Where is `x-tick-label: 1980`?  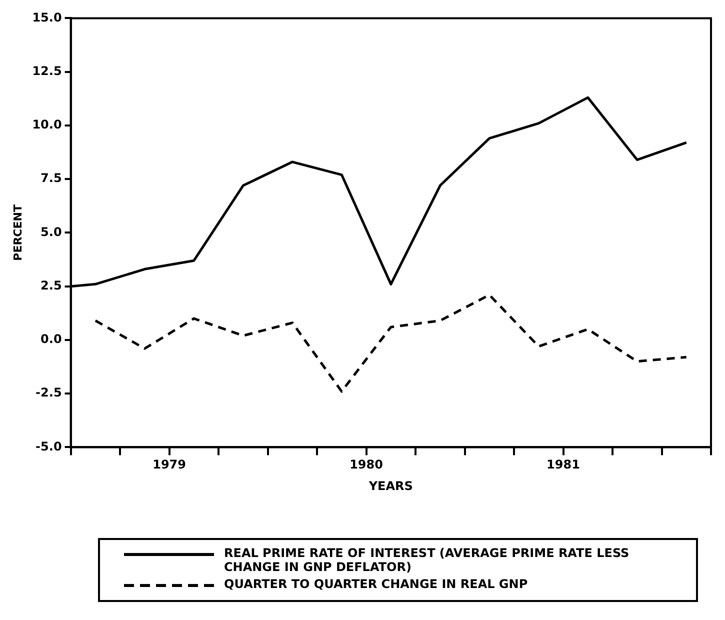
x-tick-label: 1980 is located at coordinates (366, 465).